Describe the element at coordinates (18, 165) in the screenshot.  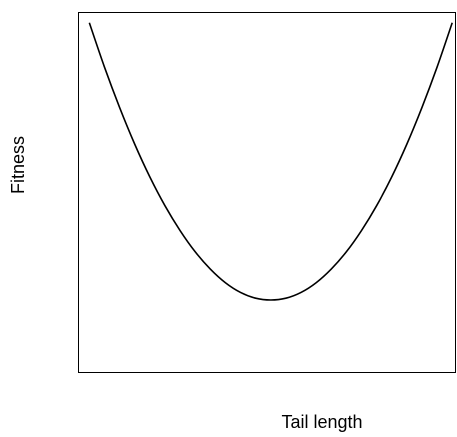
I see `y-axis-label: Fitness` at that location.